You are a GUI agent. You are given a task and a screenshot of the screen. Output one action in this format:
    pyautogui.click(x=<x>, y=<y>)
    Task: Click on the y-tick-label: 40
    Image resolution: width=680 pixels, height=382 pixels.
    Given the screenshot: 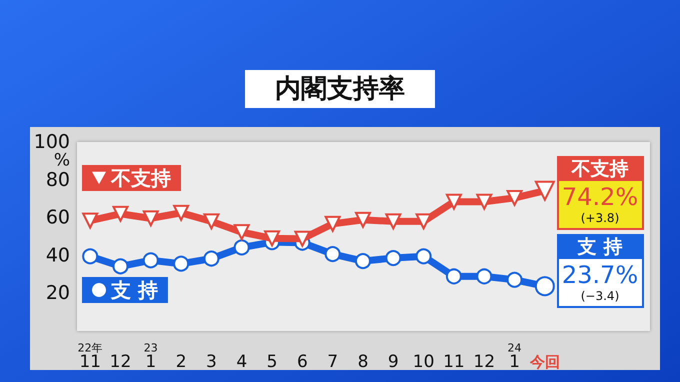 What is the action you would take?
    pyautogui.click(x=58, y=255)
    